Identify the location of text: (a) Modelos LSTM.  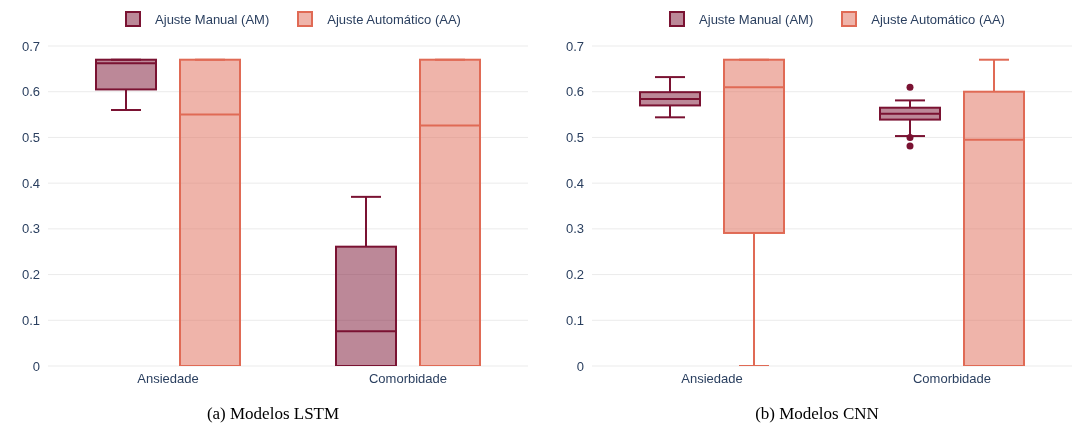
(273, 414).